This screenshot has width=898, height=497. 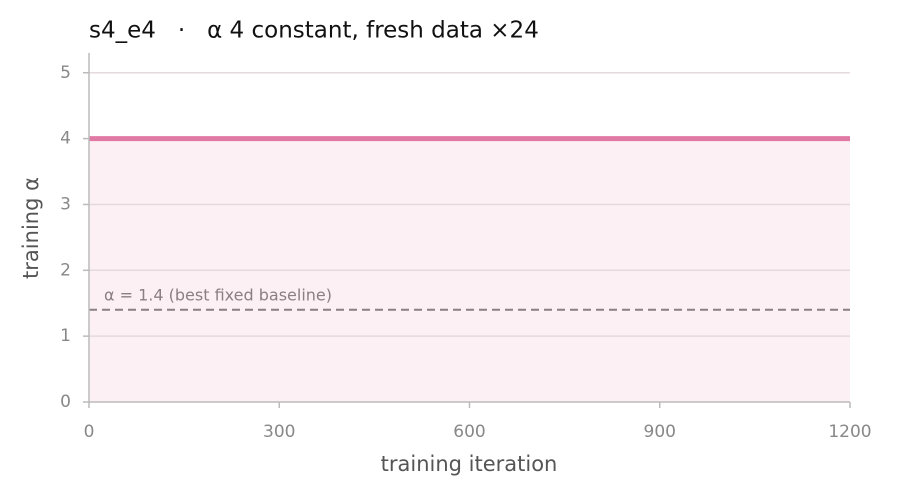 I want to click on y-tick-label: 5, so click(x=65, y=73).